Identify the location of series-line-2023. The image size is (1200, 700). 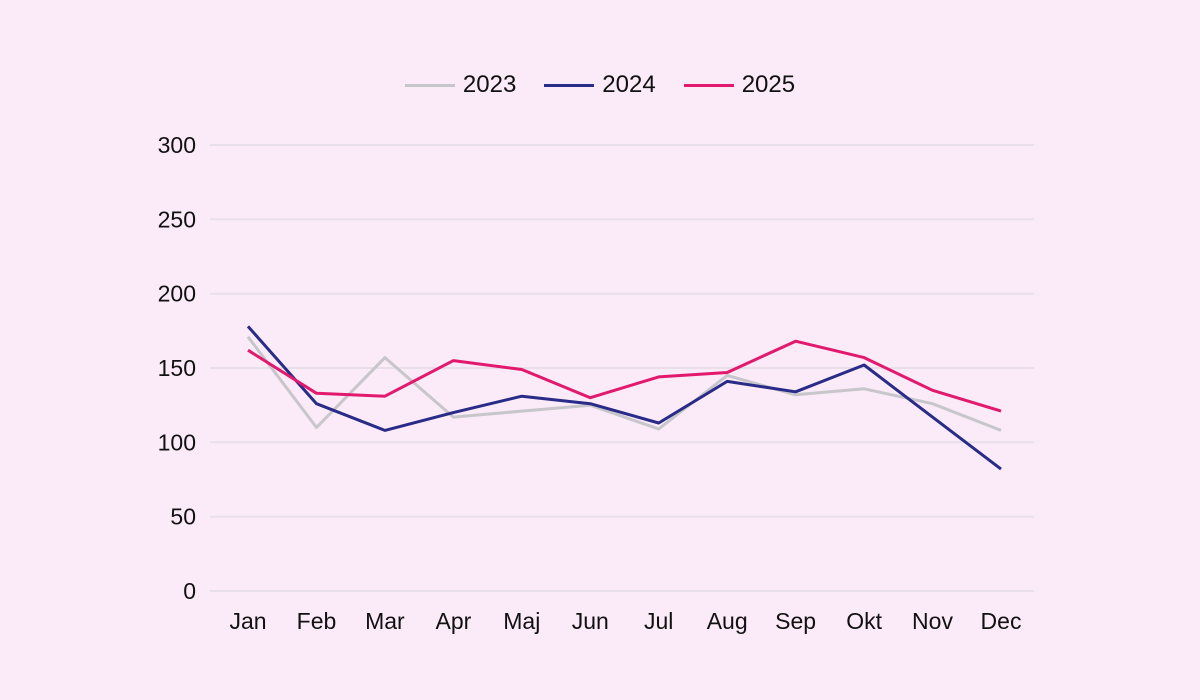
(624, 383).